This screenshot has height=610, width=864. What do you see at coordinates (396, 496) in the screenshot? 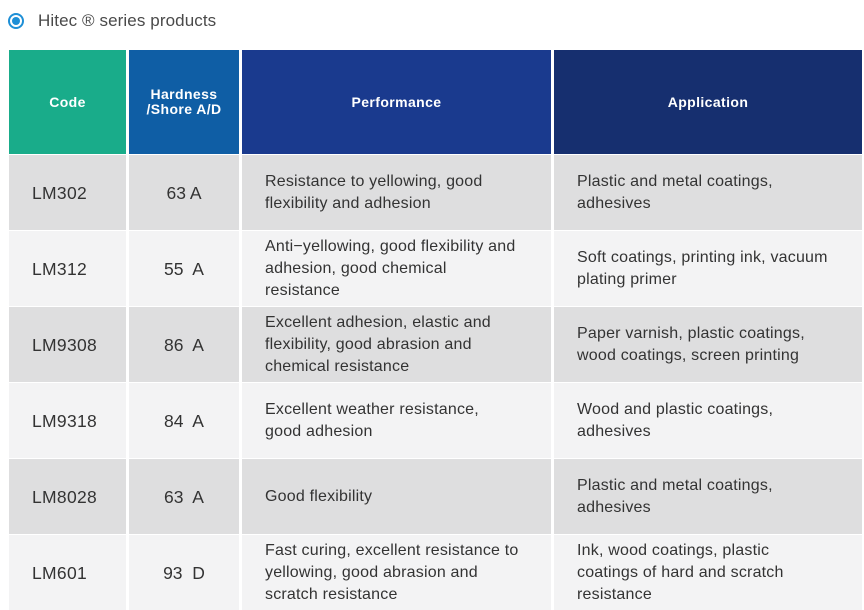
I see `cell-performance: Good flexibility` at bounding box center [396, 496].